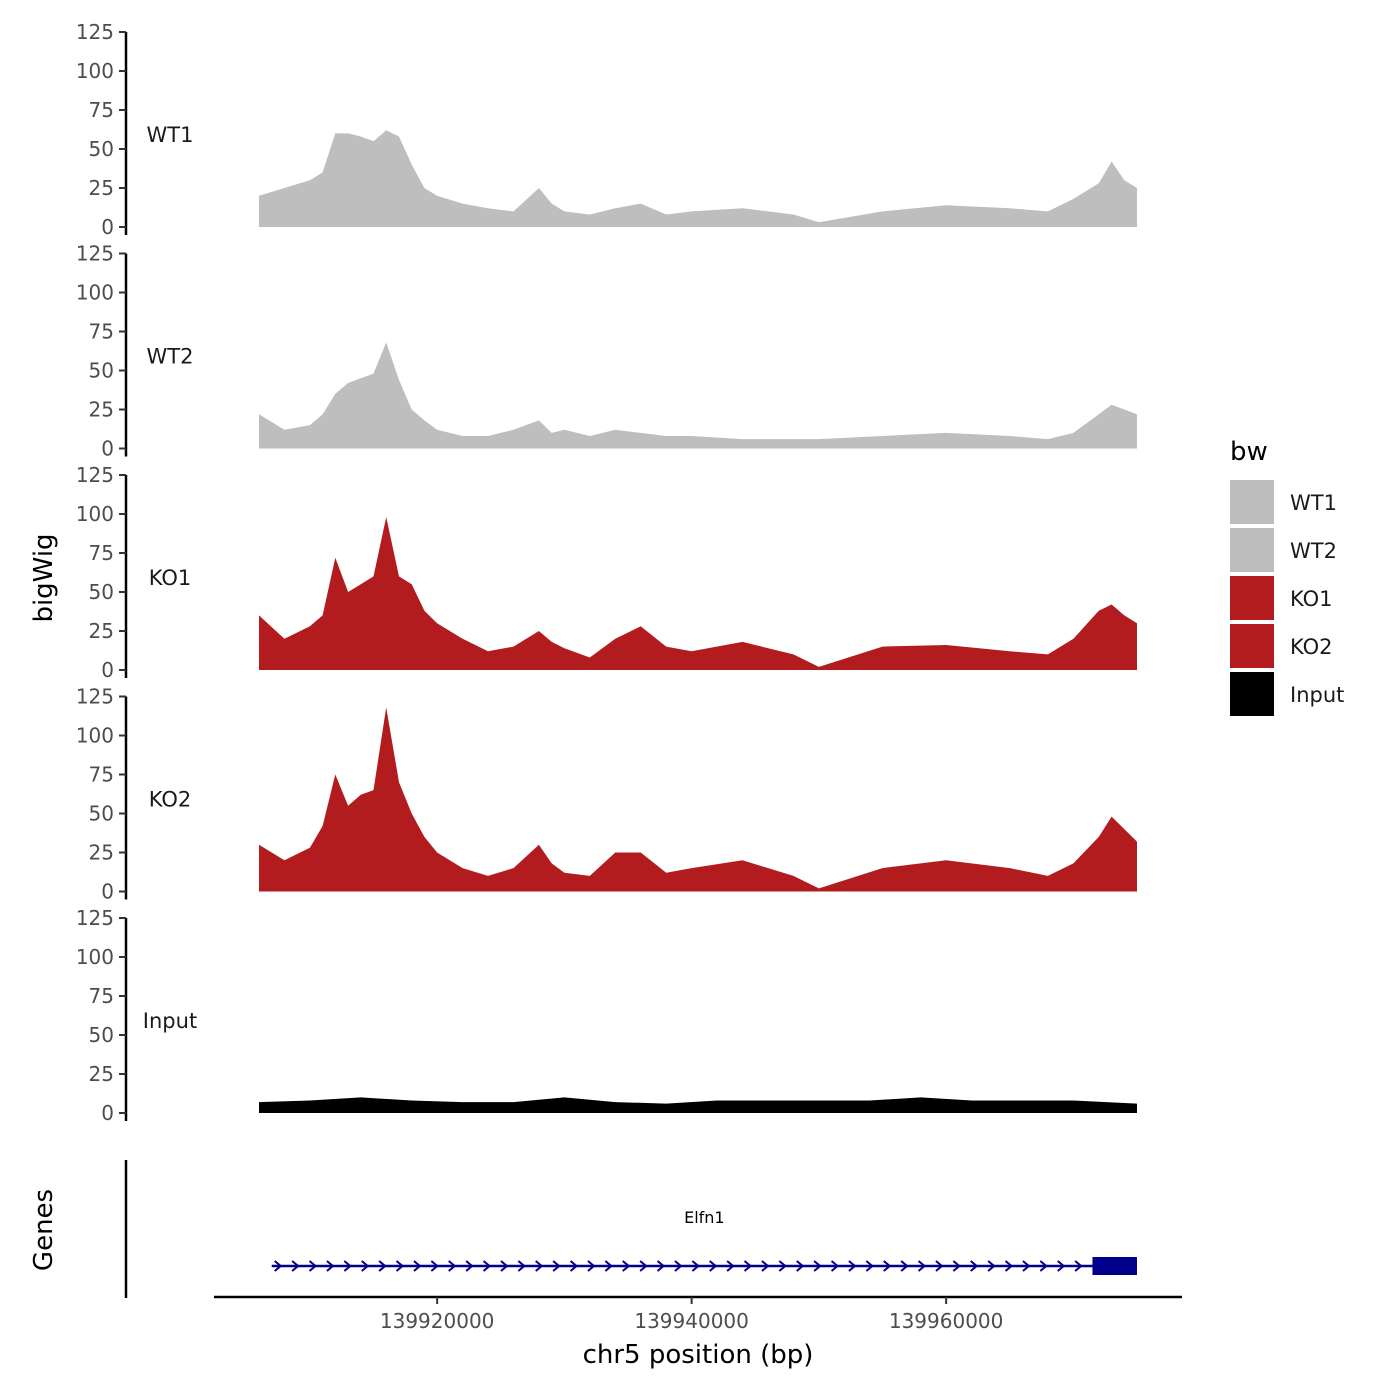 This screenshot has width=1400, height=1400. I want to click on legend-key-input, so click(1252, 694).